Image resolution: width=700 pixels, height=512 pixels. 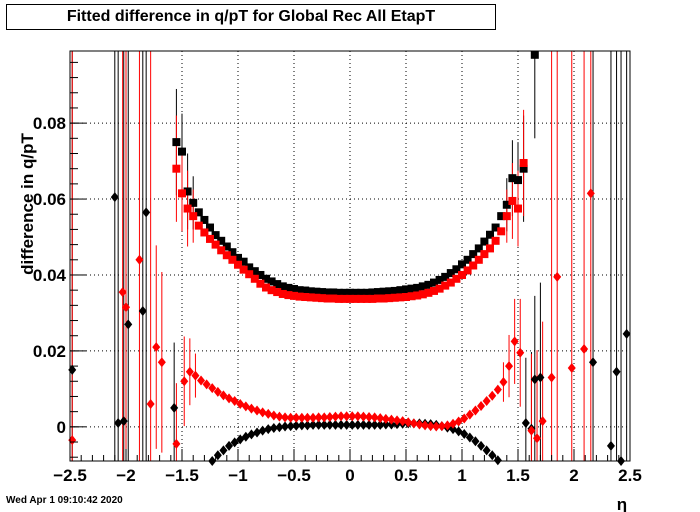 What do you see at coordinates (349, 475) in the screenshot?
I see `x-tick-label: 0` at bounding box center [349, 475].